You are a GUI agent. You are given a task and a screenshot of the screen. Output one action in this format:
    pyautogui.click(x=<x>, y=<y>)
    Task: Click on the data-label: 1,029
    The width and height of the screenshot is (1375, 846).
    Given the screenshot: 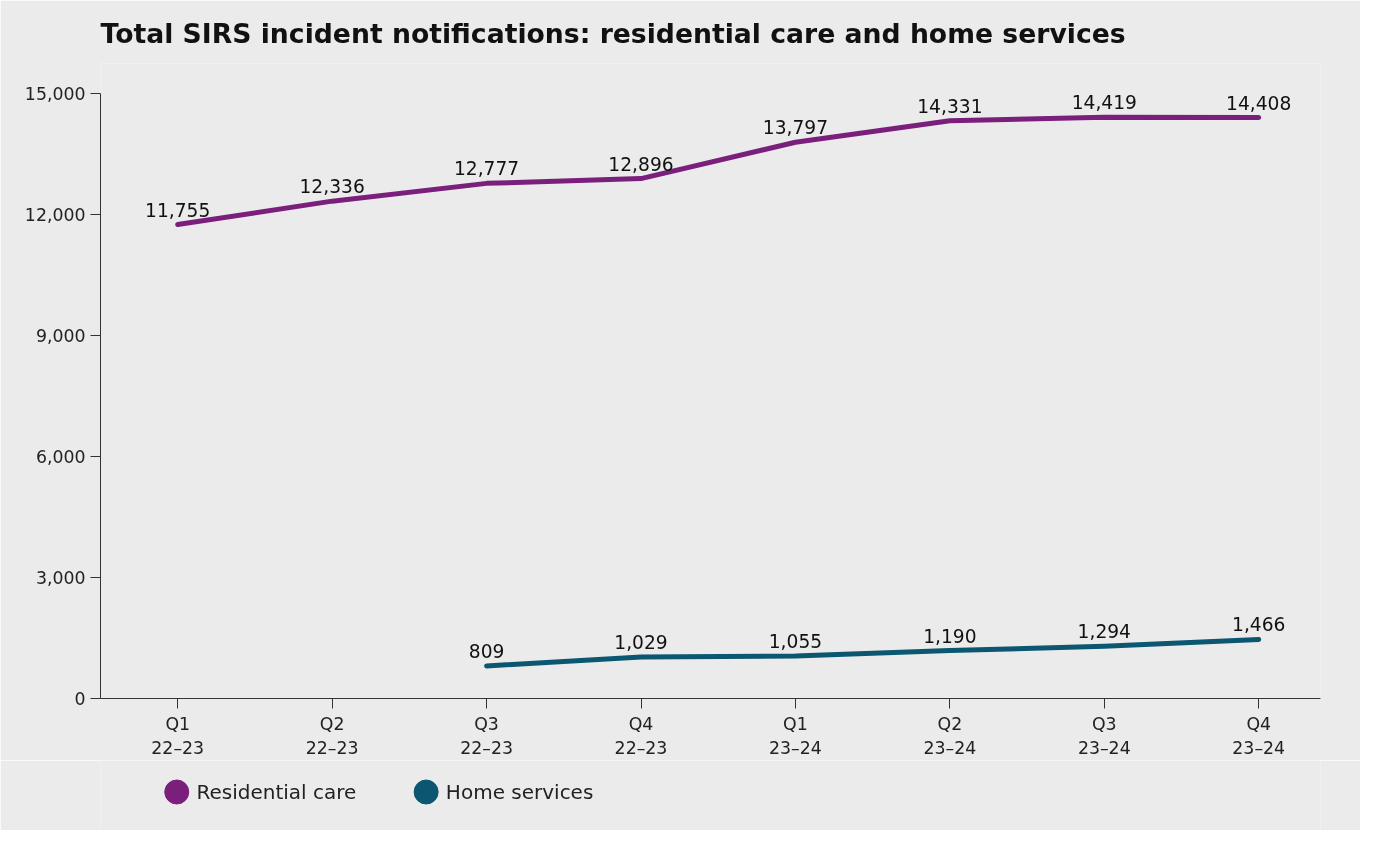 What is the action you would take?
    pyautogui.click(x=641, y=643)
    